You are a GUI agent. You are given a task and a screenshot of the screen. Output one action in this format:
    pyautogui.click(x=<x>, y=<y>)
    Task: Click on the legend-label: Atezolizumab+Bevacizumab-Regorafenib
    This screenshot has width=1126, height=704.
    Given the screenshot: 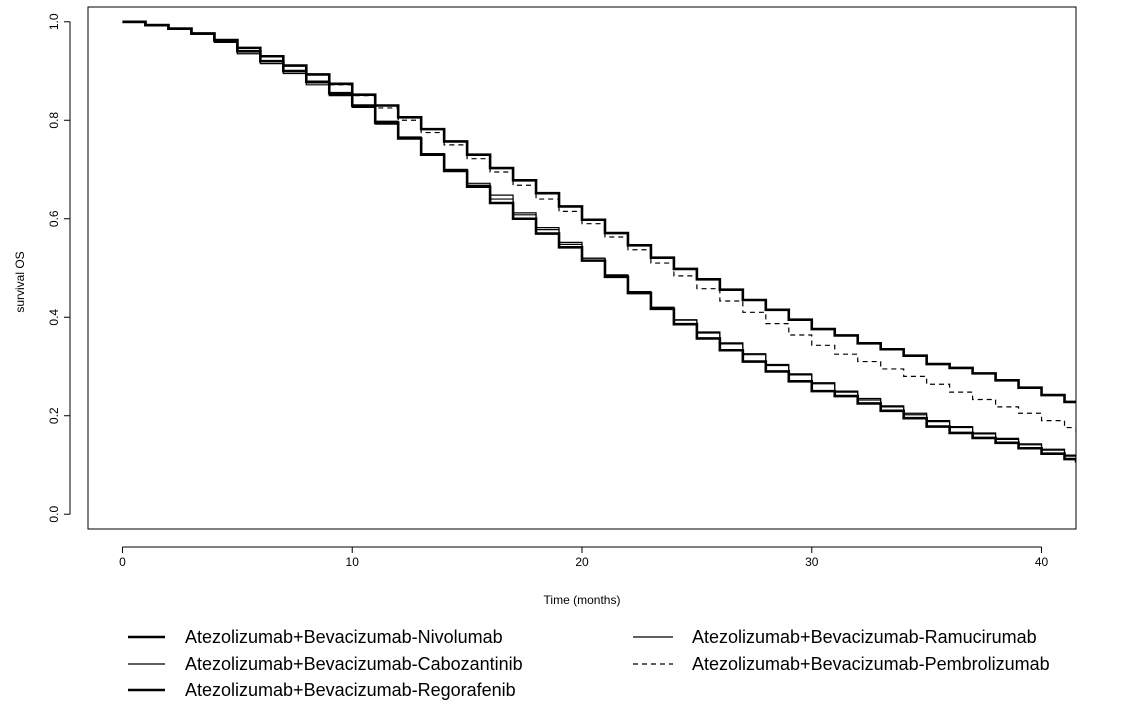 What is the action you would take?
    pyautogui.click(x=350, y=690)
    